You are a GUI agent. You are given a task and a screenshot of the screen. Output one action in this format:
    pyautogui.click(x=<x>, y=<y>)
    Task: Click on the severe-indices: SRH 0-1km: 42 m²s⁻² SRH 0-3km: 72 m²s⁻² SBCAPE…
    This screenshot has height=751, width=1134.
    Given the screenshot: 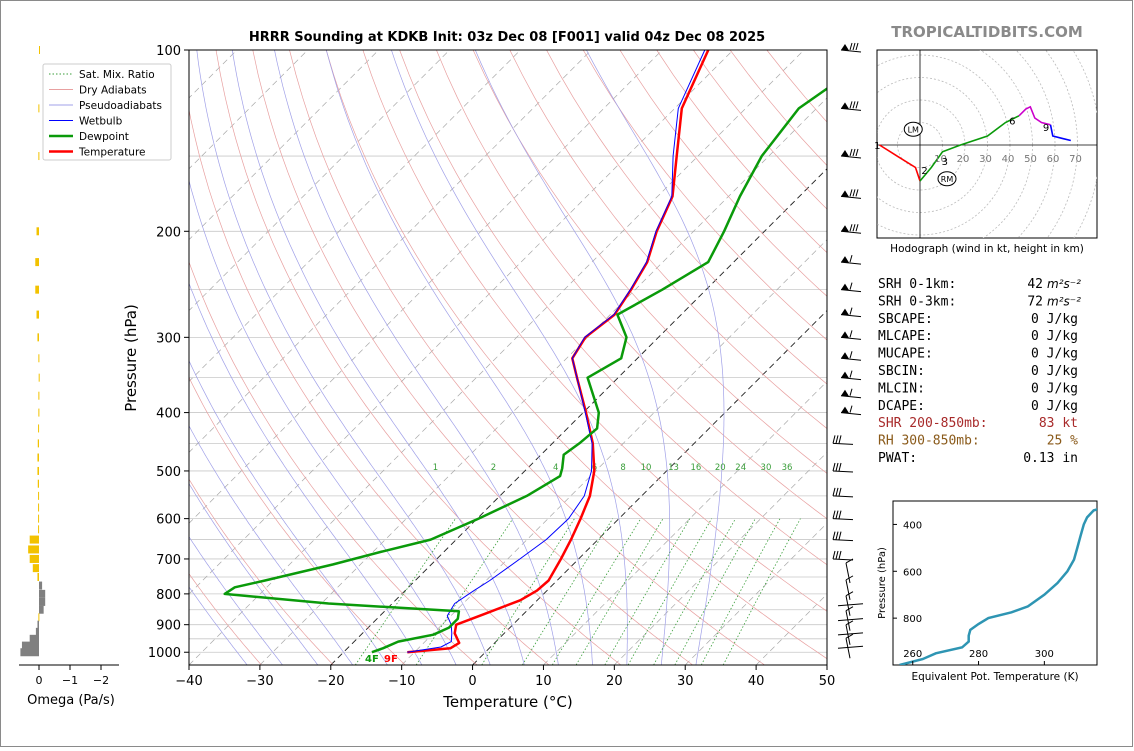 What is the action you would take?
    pyautogui.click(x=979, y=371)
    